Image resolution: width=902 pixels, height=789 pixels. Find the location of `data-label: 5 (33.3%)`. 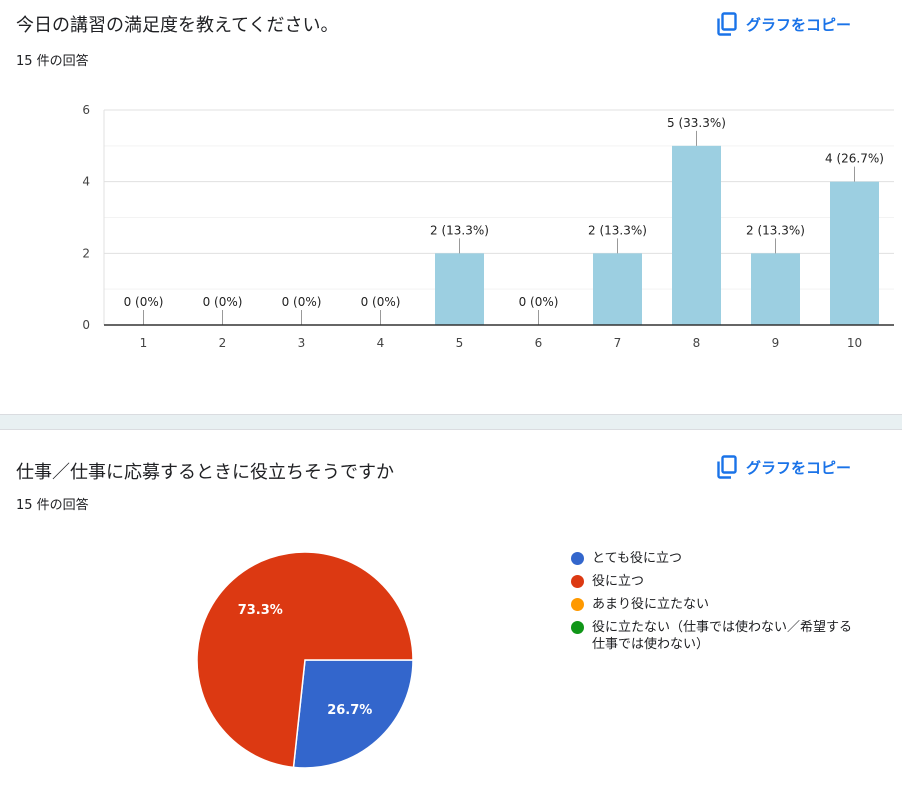

data-label: 5 (33.3%) is located at coordinates (696, 123).